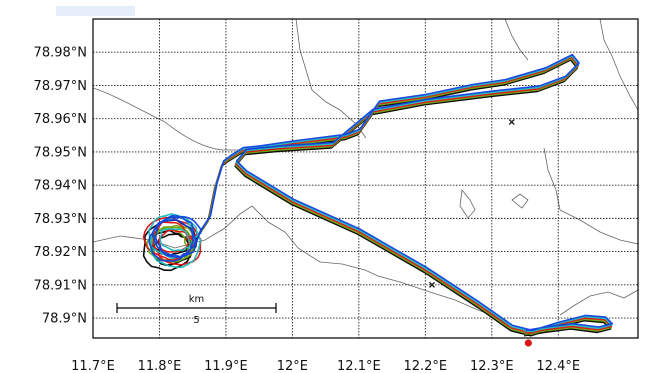 The width and height of the screenshot is (649, 373). I want to click on red-dot-icon, so click(528, 343).